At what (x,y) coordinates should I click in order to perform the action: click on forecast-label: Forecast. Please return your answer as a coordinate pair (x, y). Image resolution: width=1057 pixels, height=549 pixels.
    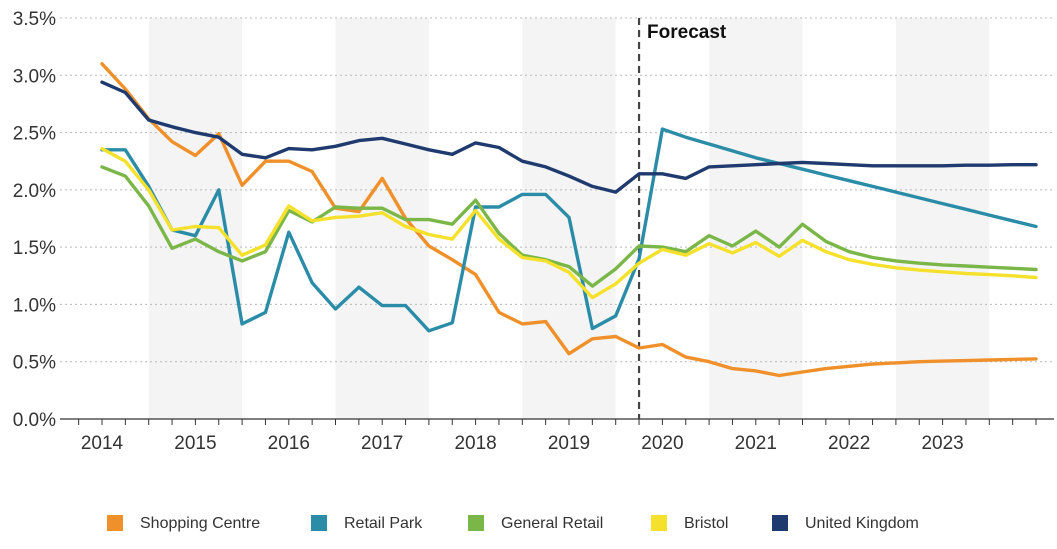
    Looking at the image, I should click on (687, 32).